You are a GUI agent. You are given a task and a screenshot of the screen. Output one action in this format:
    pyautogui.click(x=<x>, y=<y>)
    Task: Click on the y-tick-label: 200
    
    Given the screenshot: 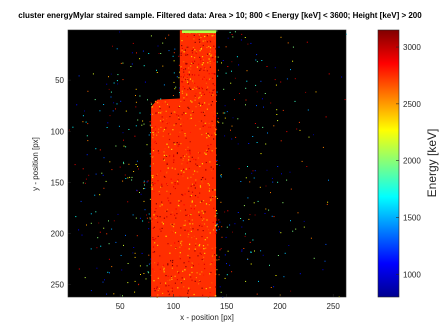 What is the action you would take?
    pyautogui.click(x=58, y=234)
    